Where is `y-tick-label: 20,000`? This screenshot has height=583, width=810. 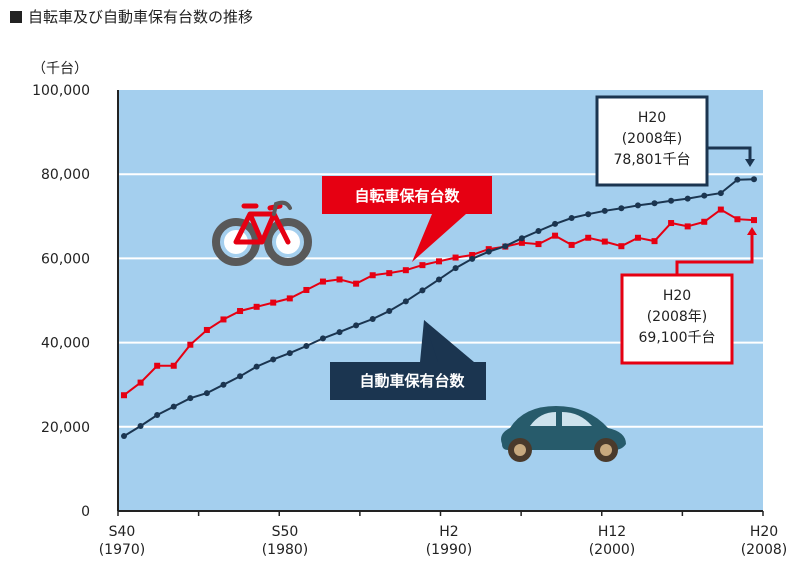
y-tick-label: 20,000 is located at coordinates (65, 428).